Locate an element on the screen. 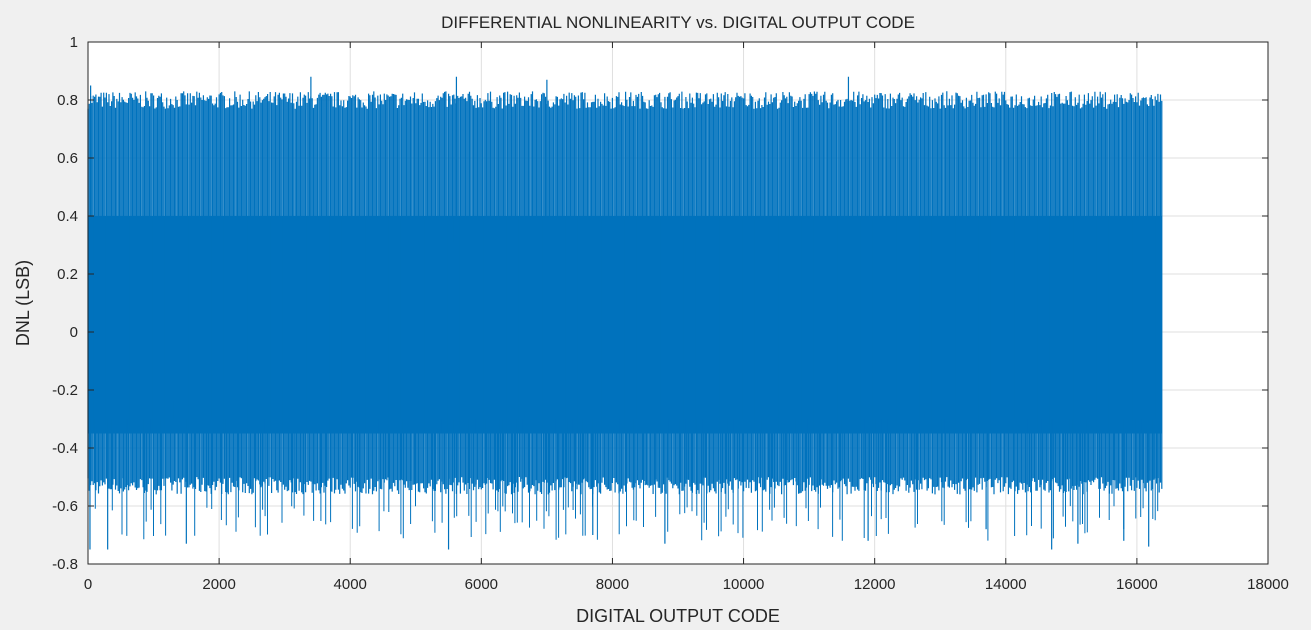  y-tick-label: 0.6 is located at coordinates (67, 158).